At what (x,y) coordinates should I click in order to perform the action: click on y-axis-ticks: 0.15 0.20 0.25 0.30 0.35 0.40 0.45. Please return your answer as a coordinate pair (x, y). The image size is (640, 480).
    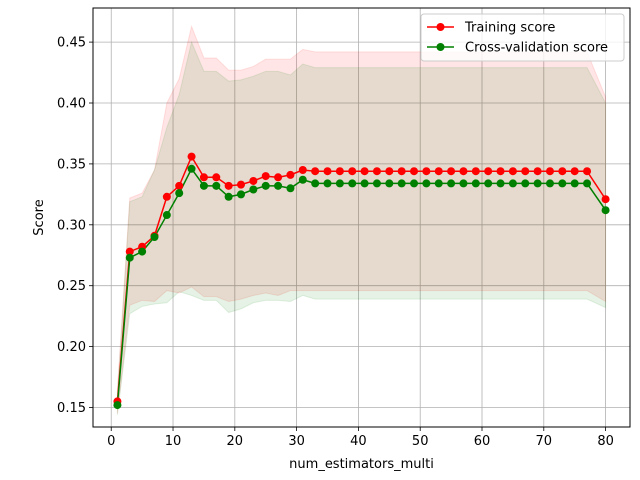
    Looking at the image, I should click on (75, 226).